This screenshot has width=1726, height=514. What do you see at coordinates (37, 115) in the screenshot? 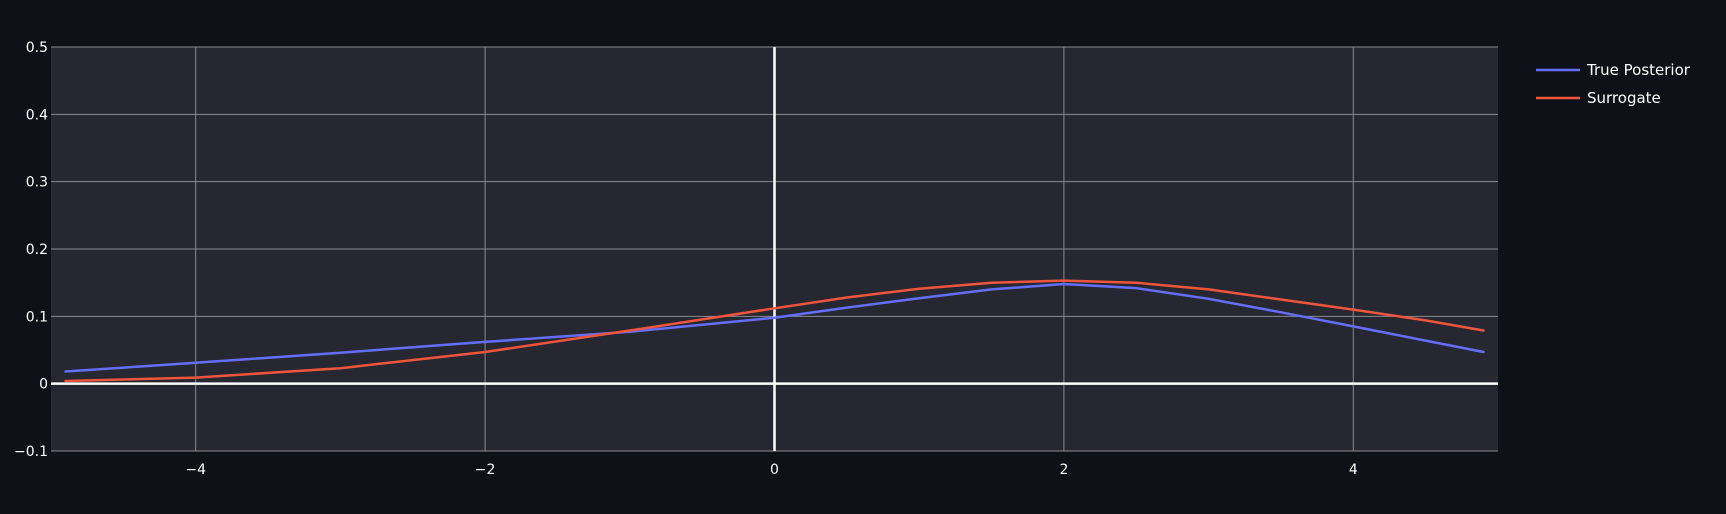
I see `y-tick-label: 0.4` at bounding box center [37, 115].